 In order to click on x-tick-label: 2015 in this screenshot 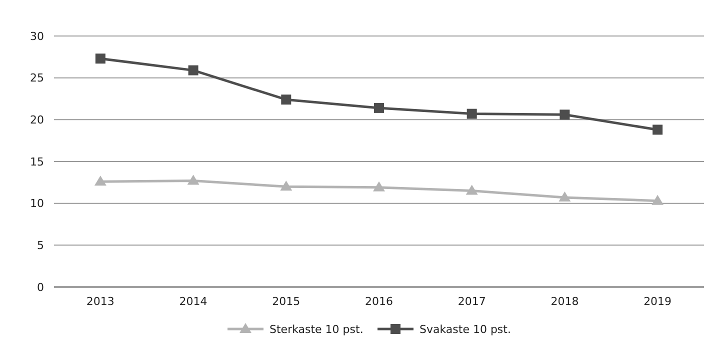, I will do `click(286, 301)`.